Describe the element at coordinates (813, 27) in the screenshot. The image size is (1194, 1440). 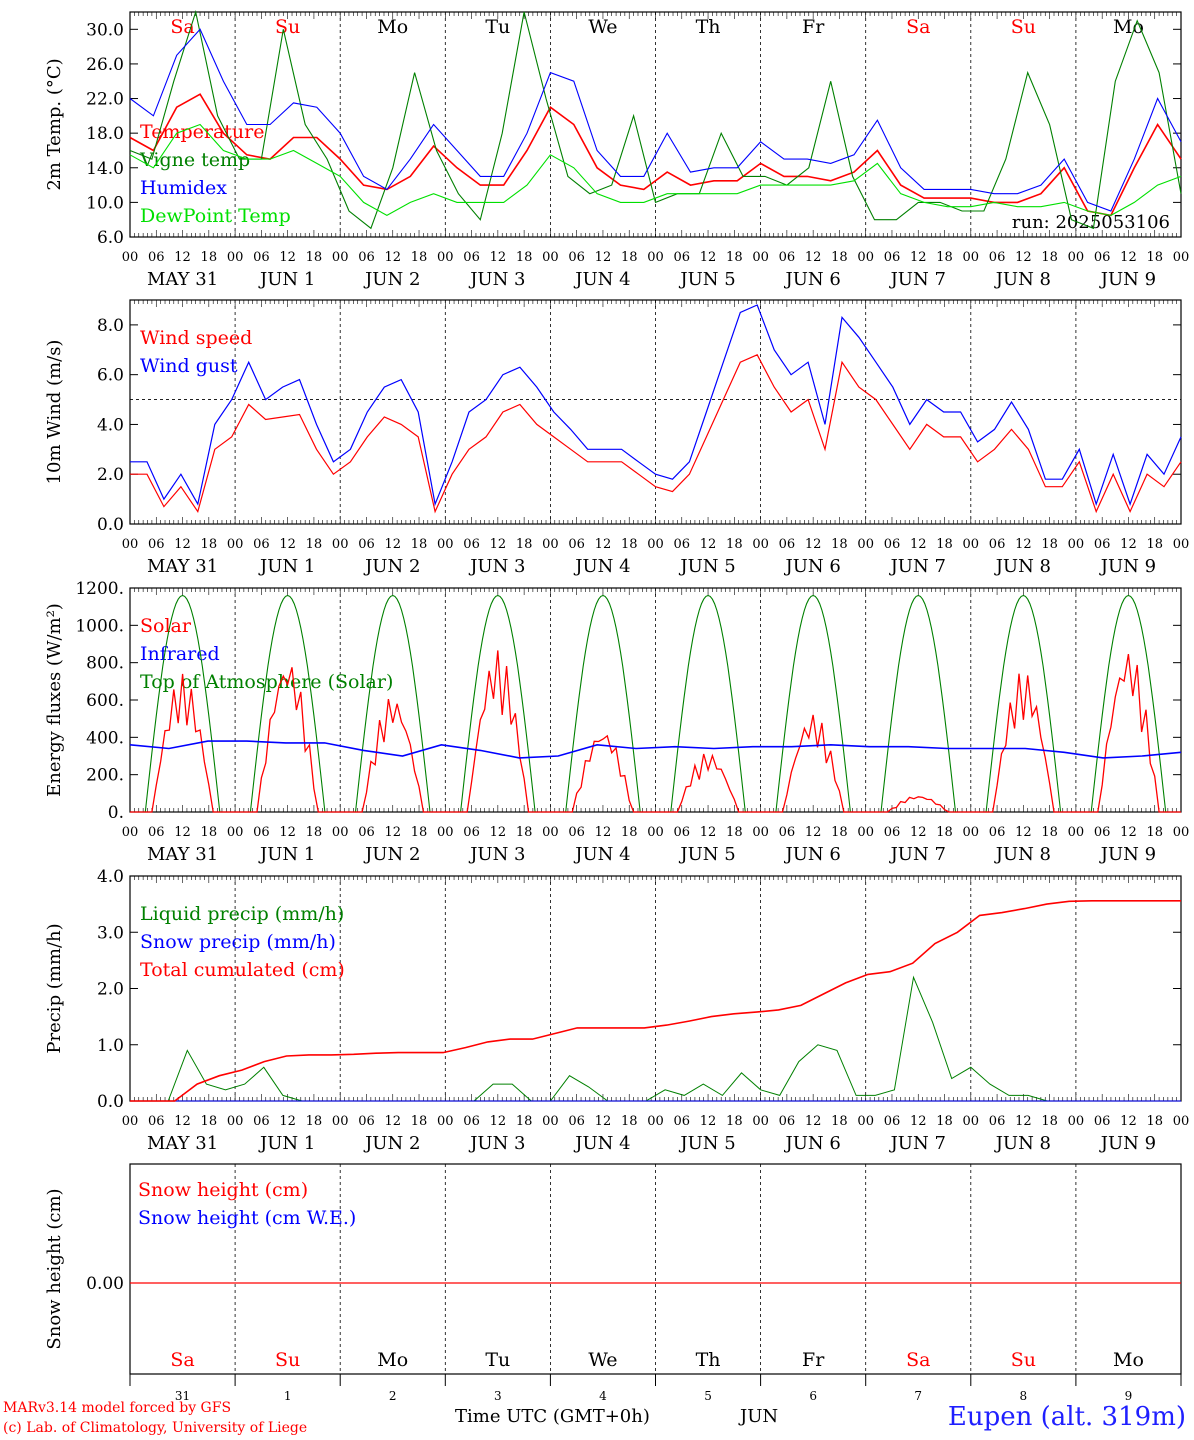
I see `dow-label-top: Fr` at that location.